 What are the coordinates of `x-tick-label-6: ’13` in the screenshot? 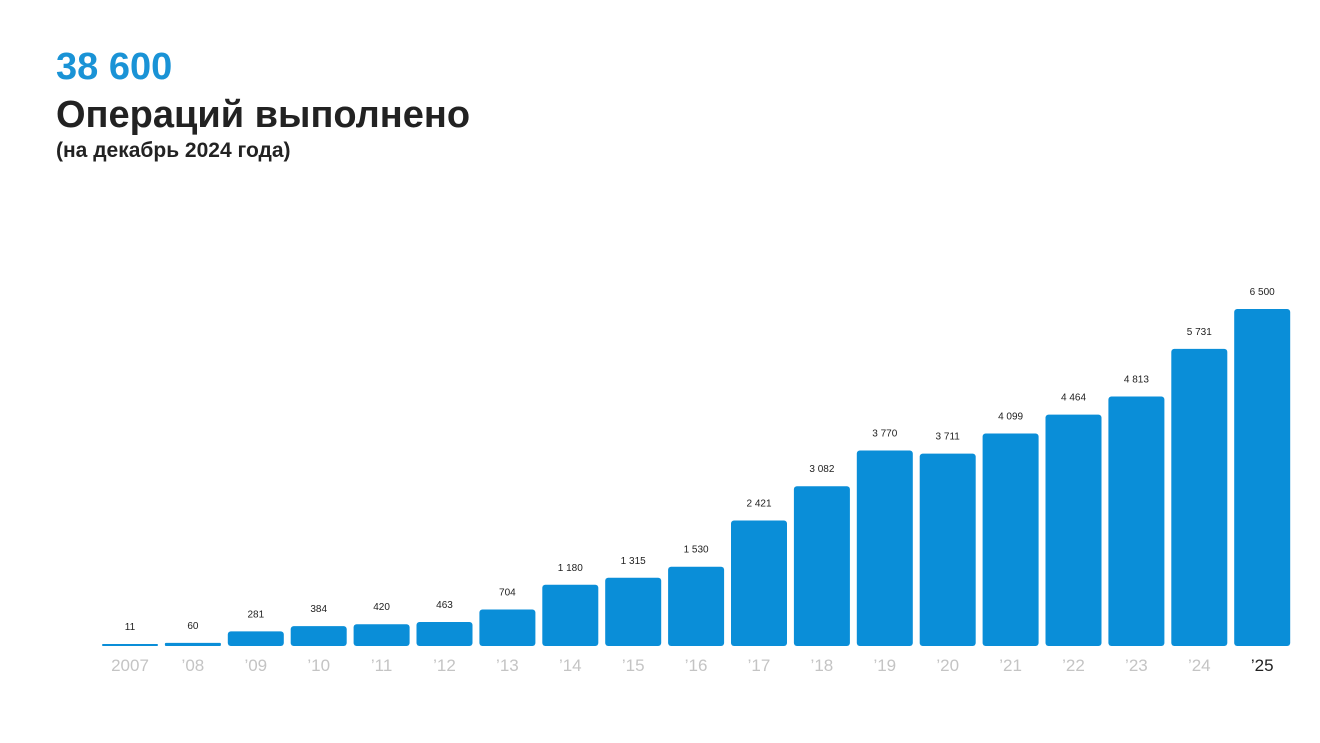 It's located at (507, 665).